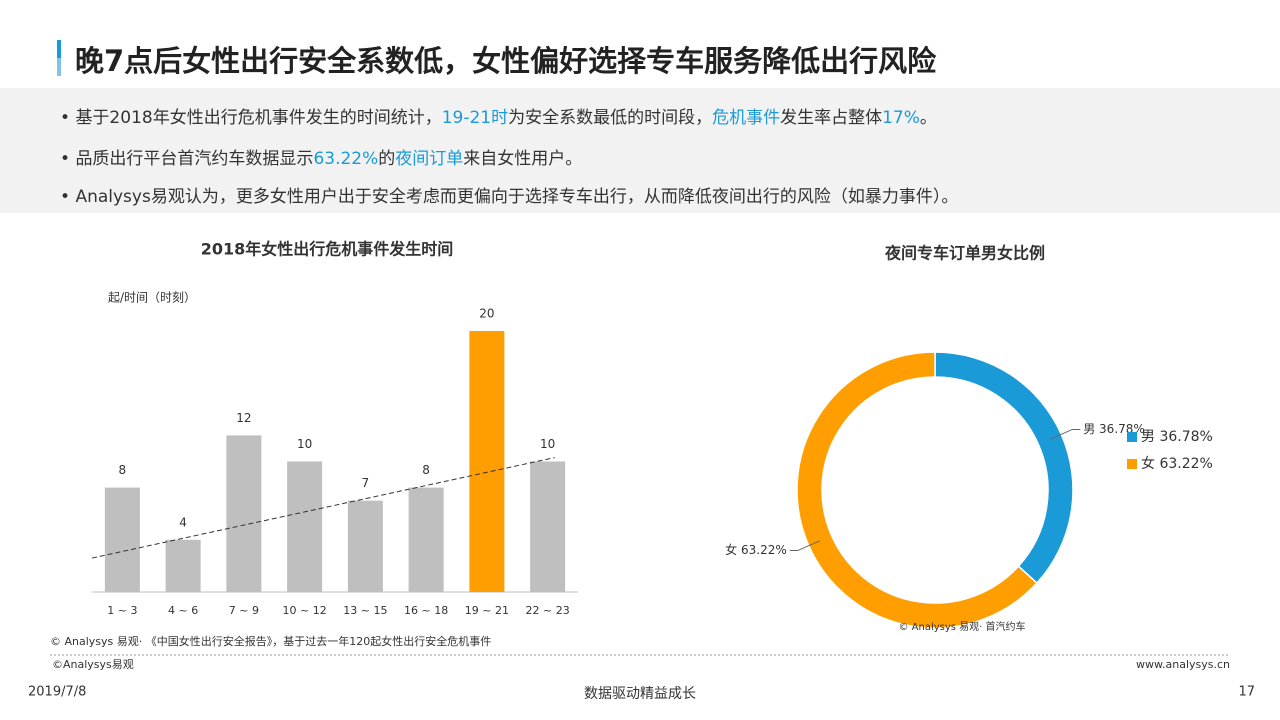  What do you see at coordinates (486, 314) in the screenshot?
I see `value-label: 20` at bounding box center [486, 314].